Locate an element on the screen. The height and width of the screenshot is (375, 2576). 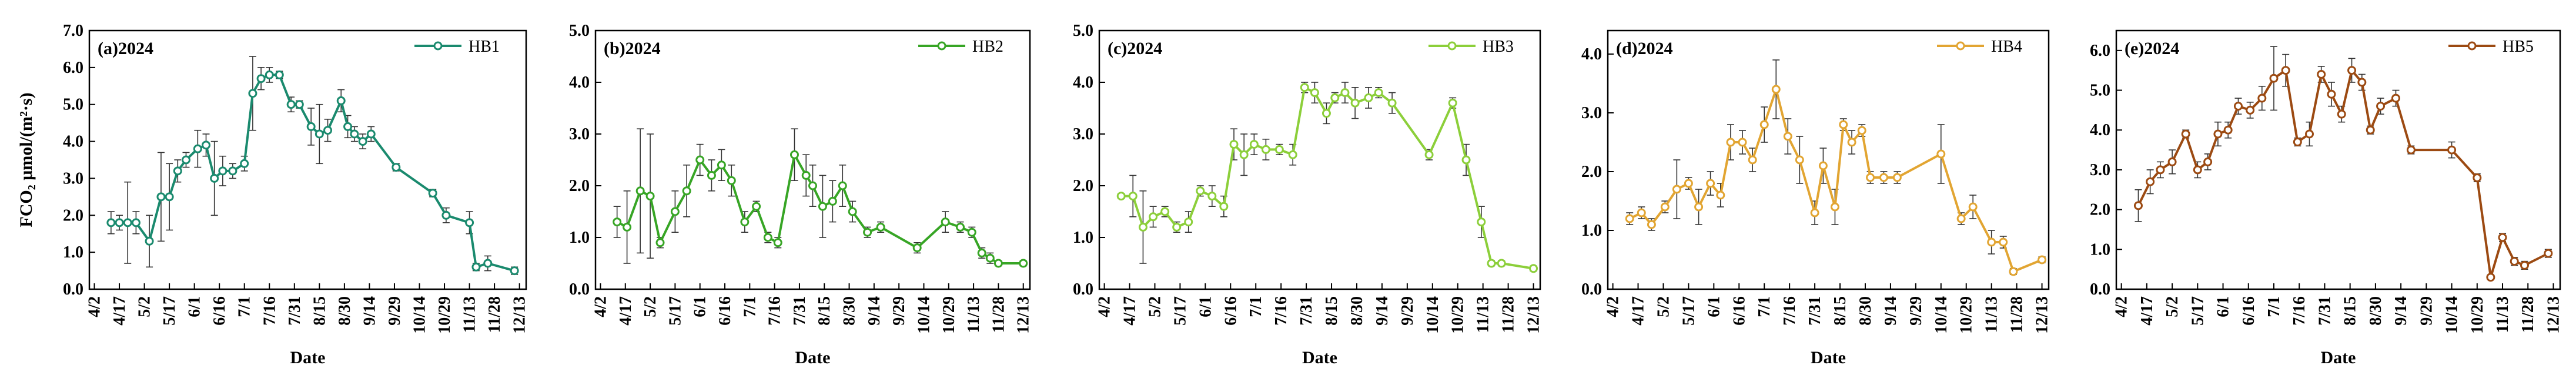
chart-2-legend-label: HB2 is located at coordinates (987, 47).